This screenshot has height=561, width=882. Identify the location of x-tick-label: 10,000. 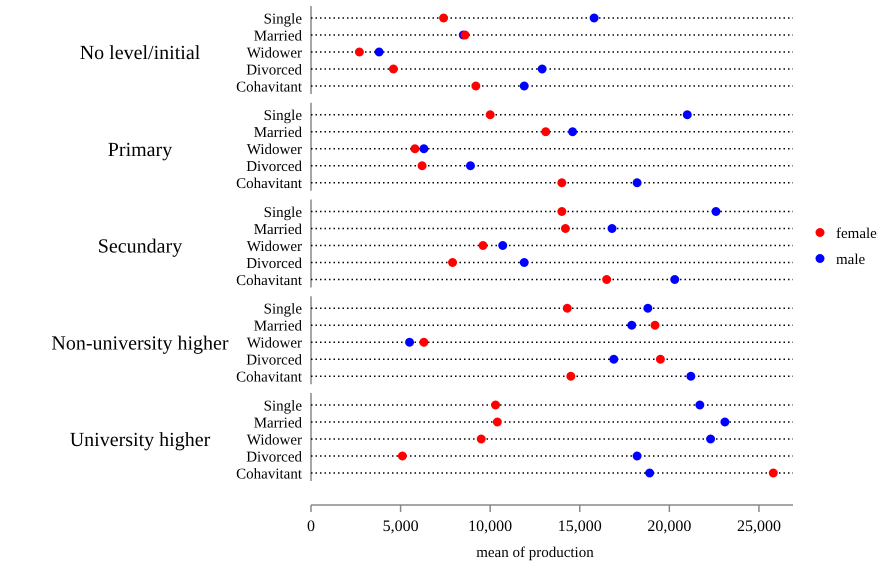
(490, 526).